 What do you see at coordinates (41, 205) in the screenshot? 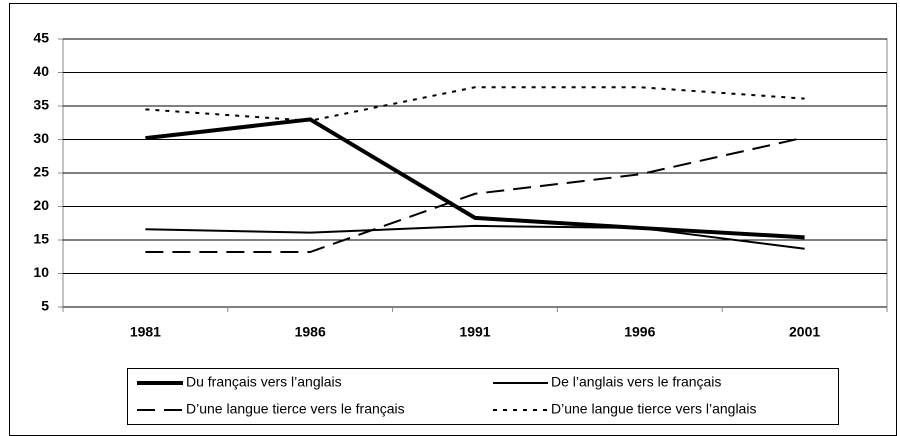
I see `y-tick-label: 20` at bounding box center [41, 205].